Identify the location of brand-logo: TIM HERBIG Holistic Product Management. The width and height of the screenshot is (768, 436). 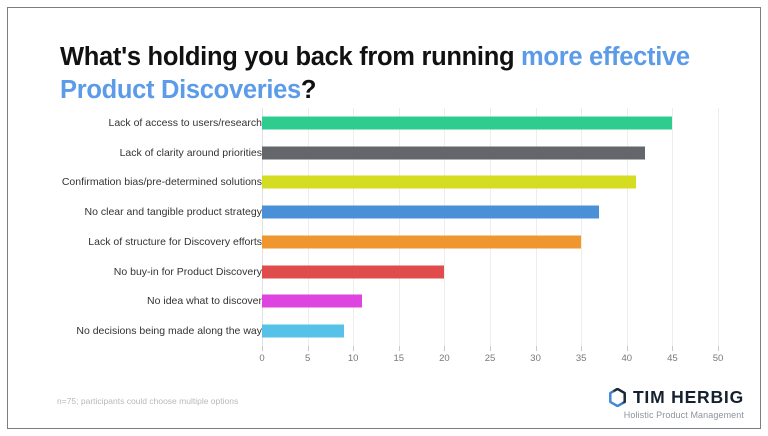
(676, 403).